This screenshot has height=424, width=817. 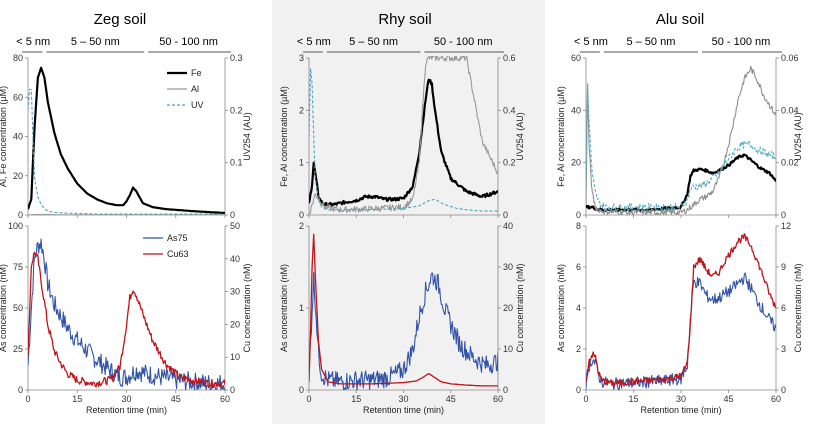 I want to click on y2-tick-label: 0.1, so click(x=236, y=163).